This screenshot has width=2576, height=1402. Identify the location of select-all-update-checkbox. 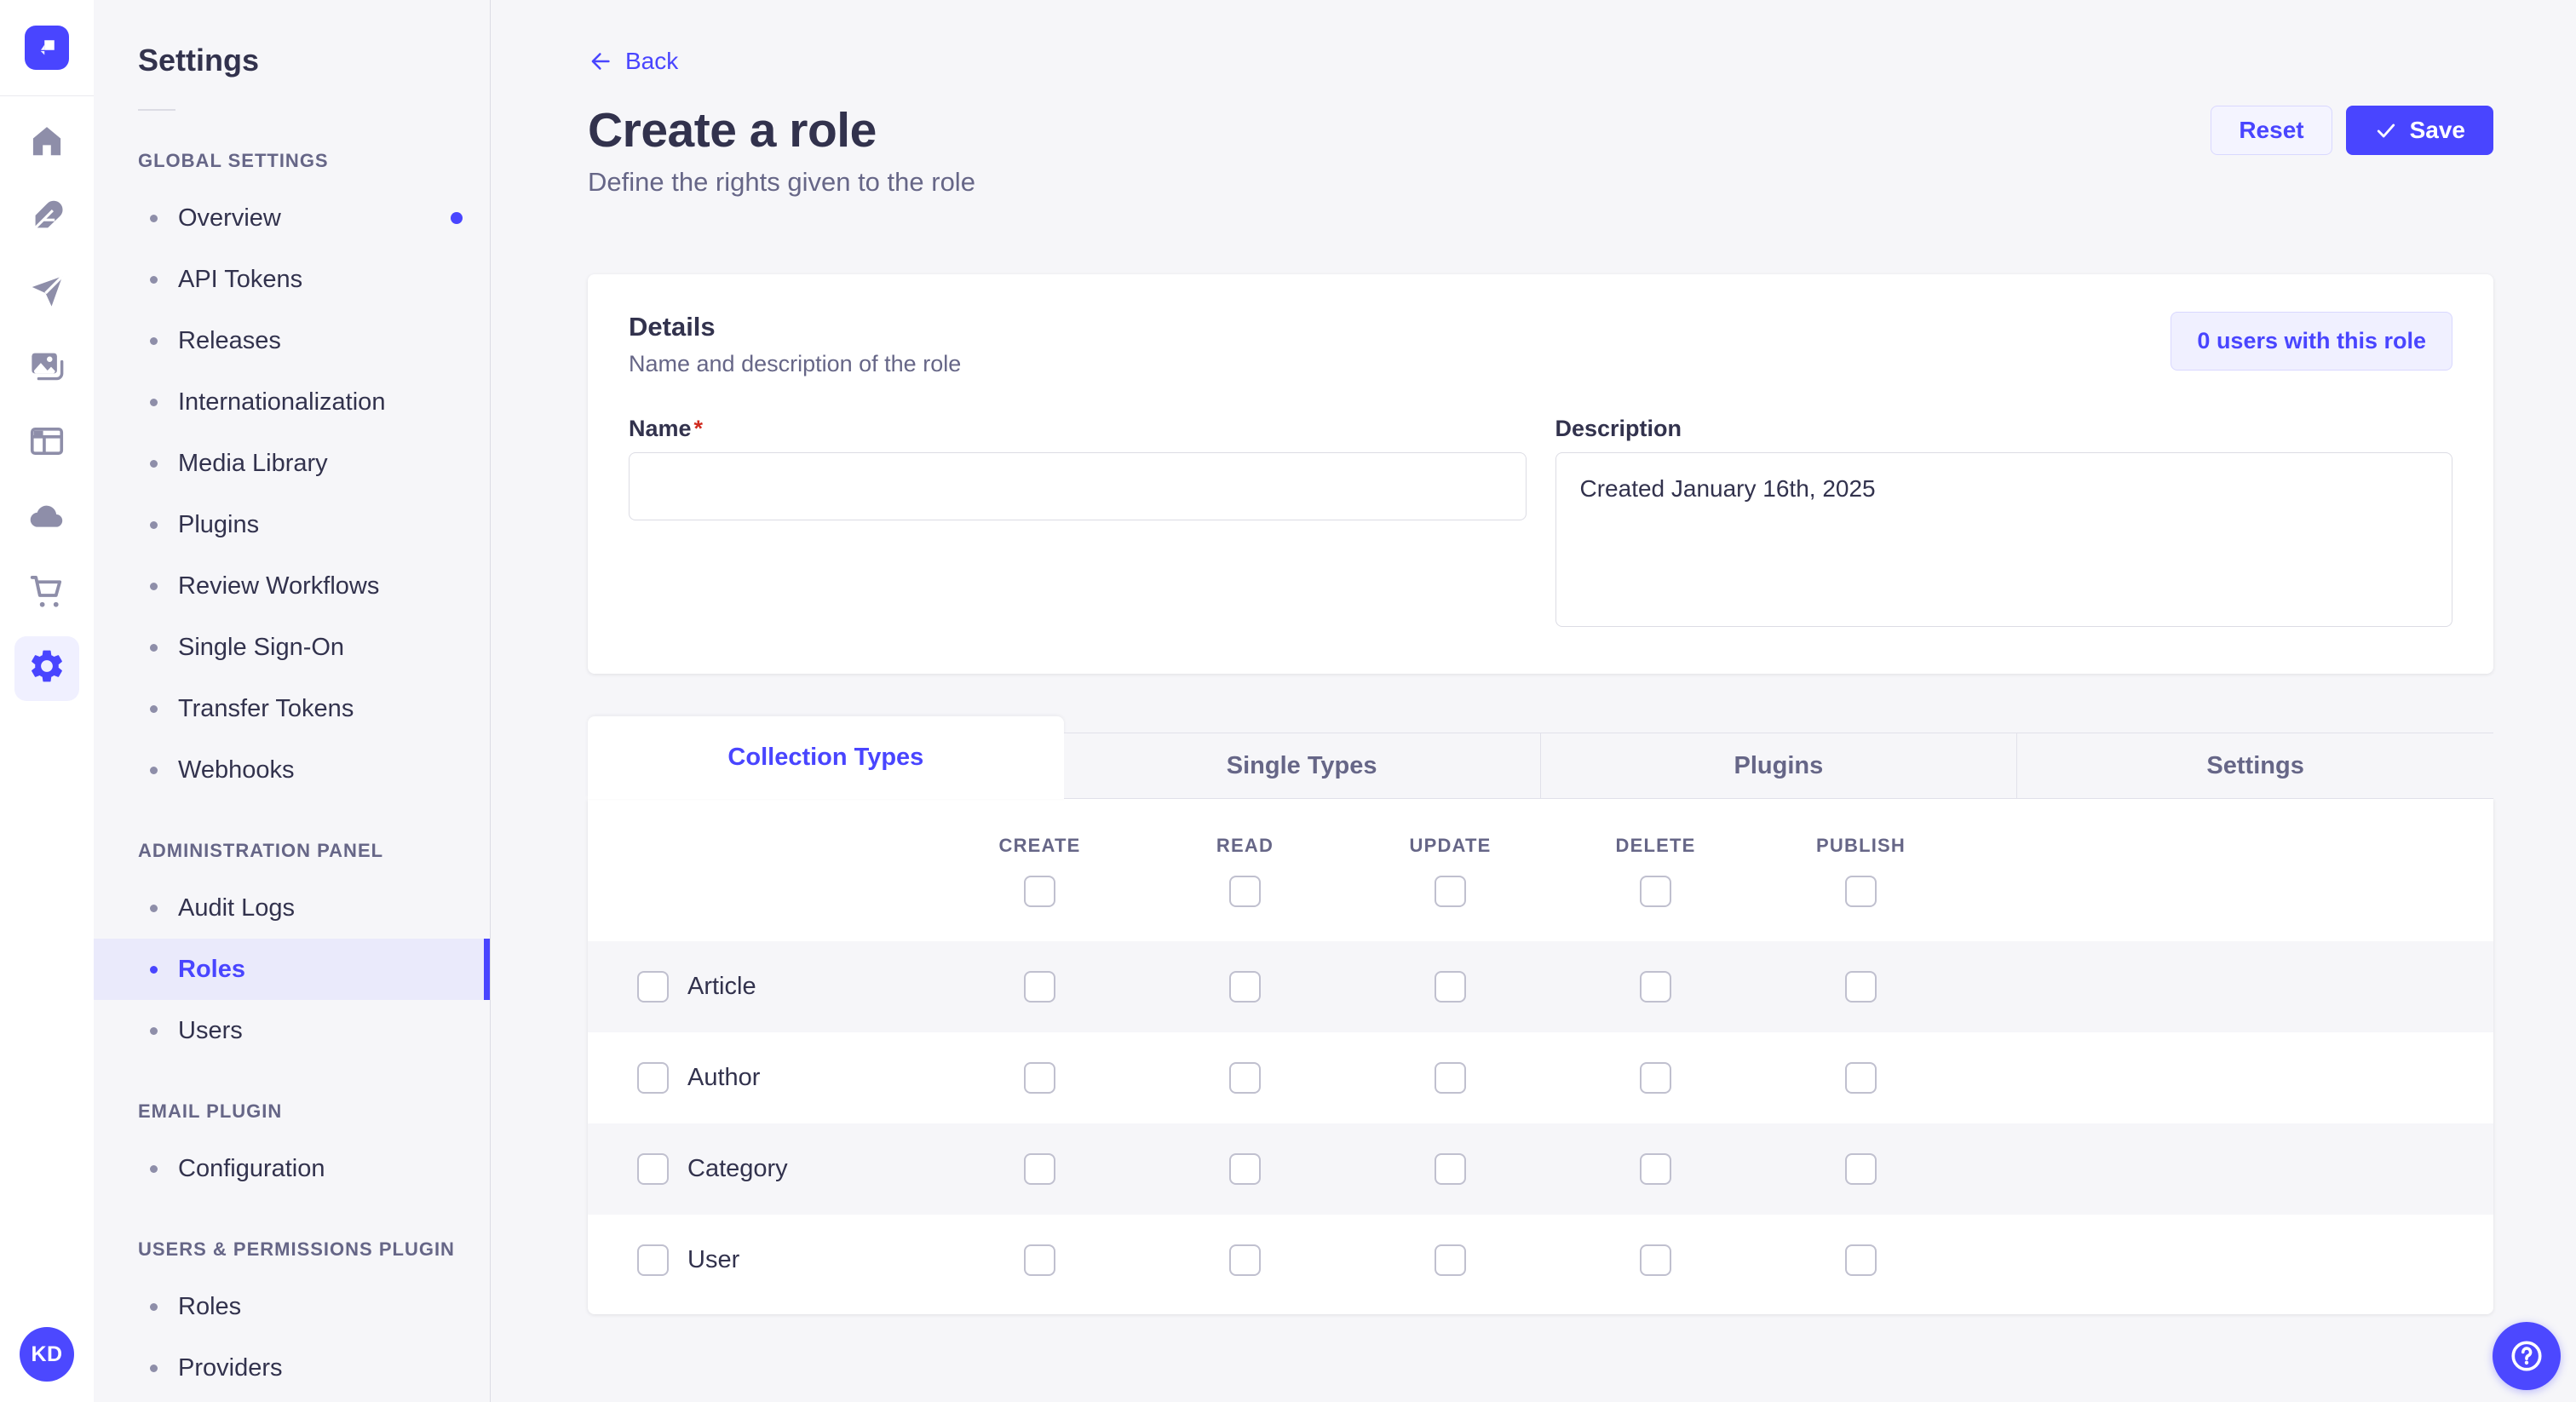
(1450, 891).